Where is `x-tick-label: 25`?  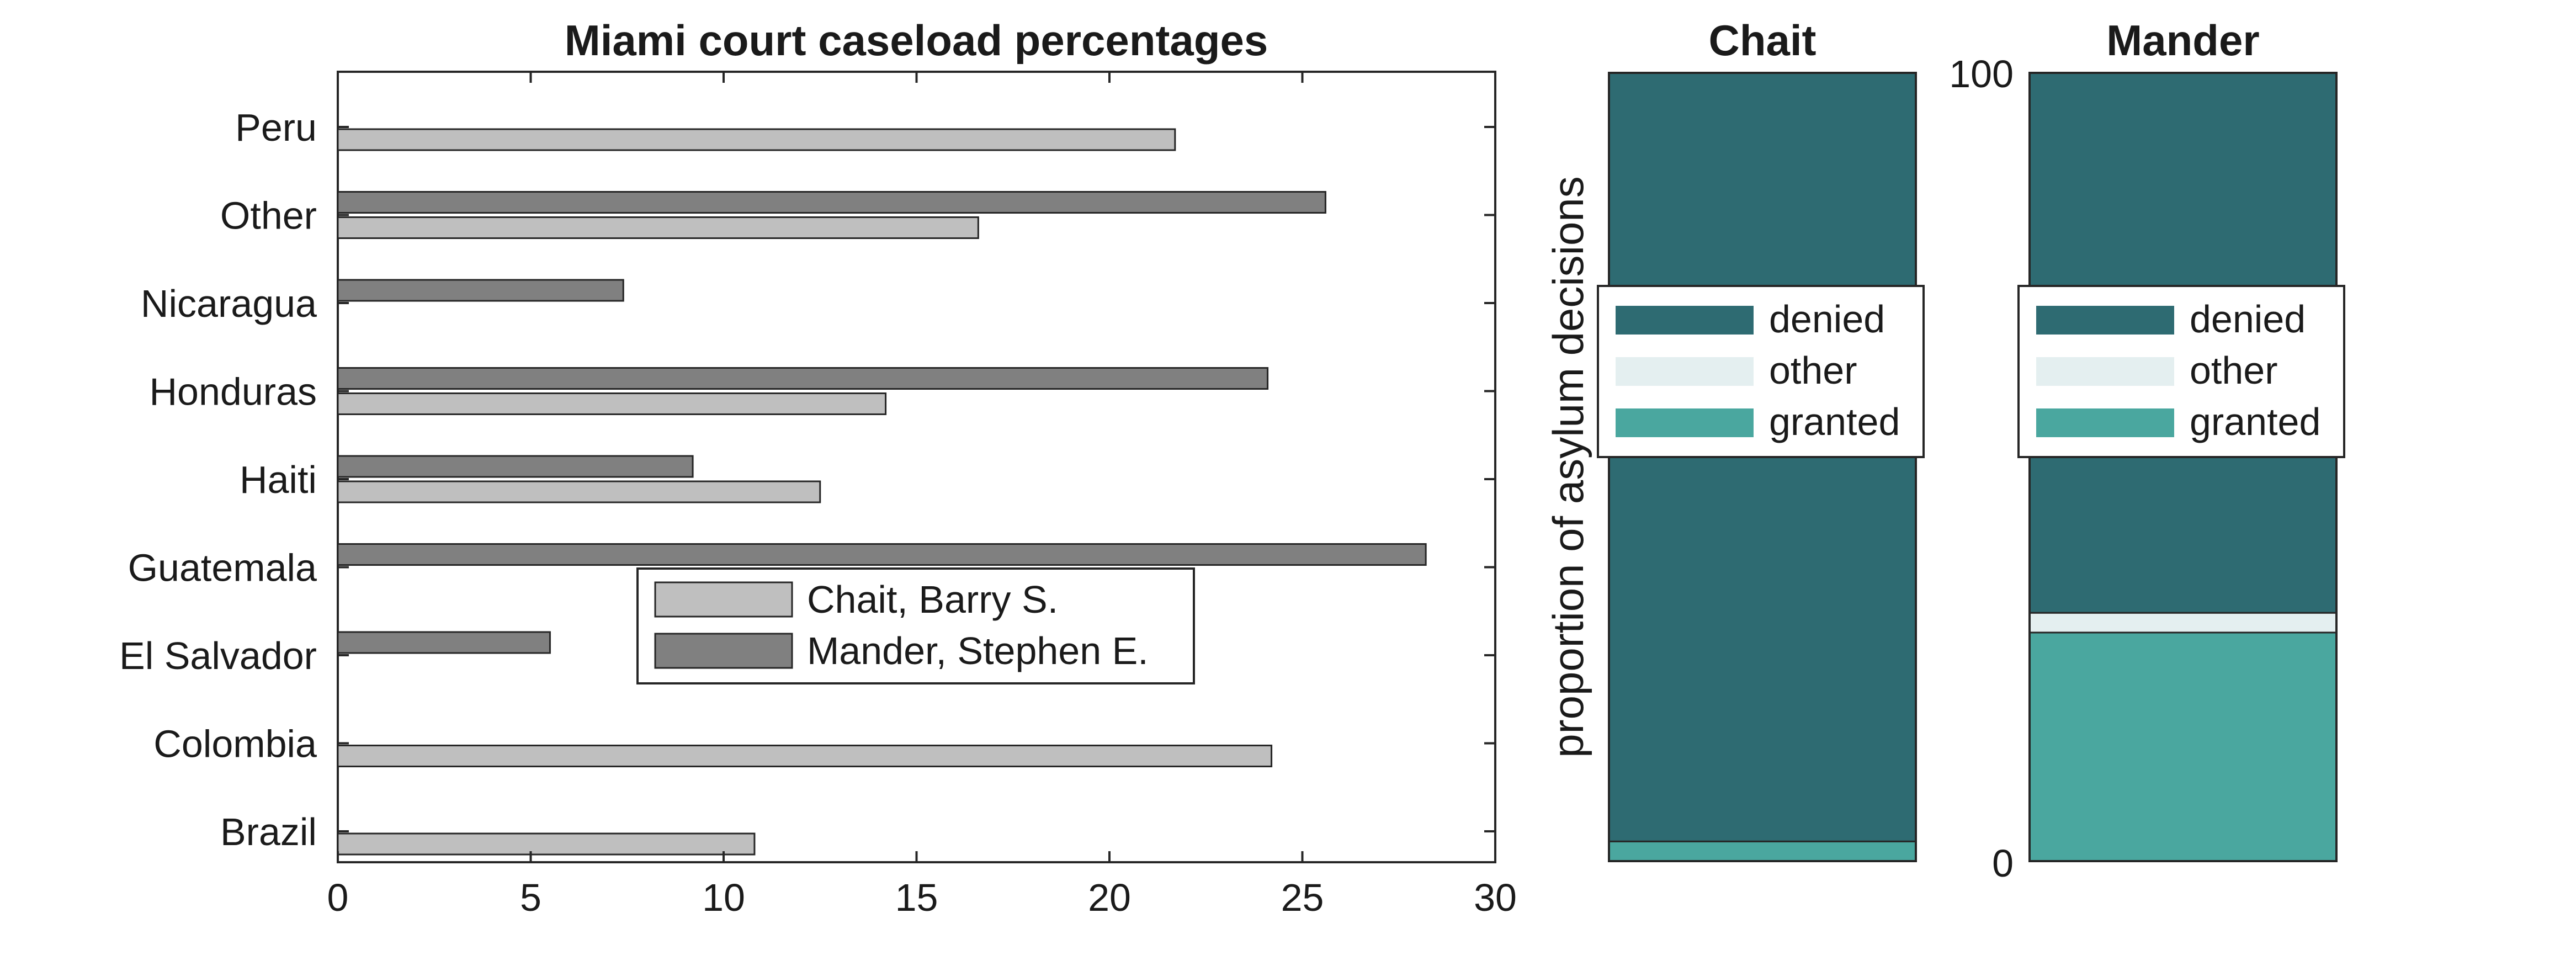 x-tick-label: 25 is located at coordinates (1302, 898).